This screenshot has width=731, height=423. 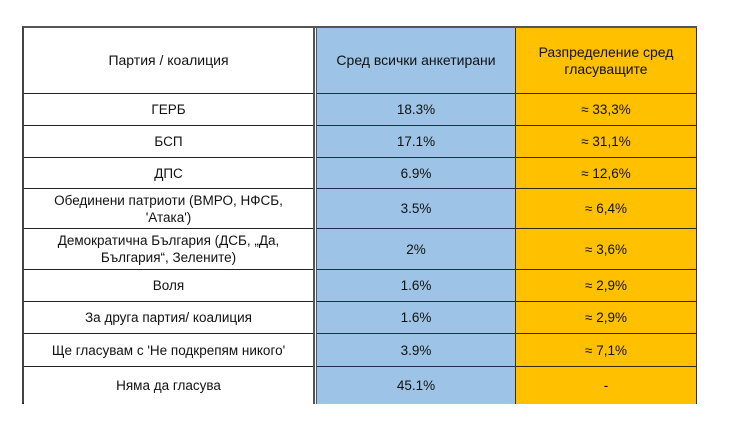 I want to click on party-name: Воля, so click(x=168, y=286).